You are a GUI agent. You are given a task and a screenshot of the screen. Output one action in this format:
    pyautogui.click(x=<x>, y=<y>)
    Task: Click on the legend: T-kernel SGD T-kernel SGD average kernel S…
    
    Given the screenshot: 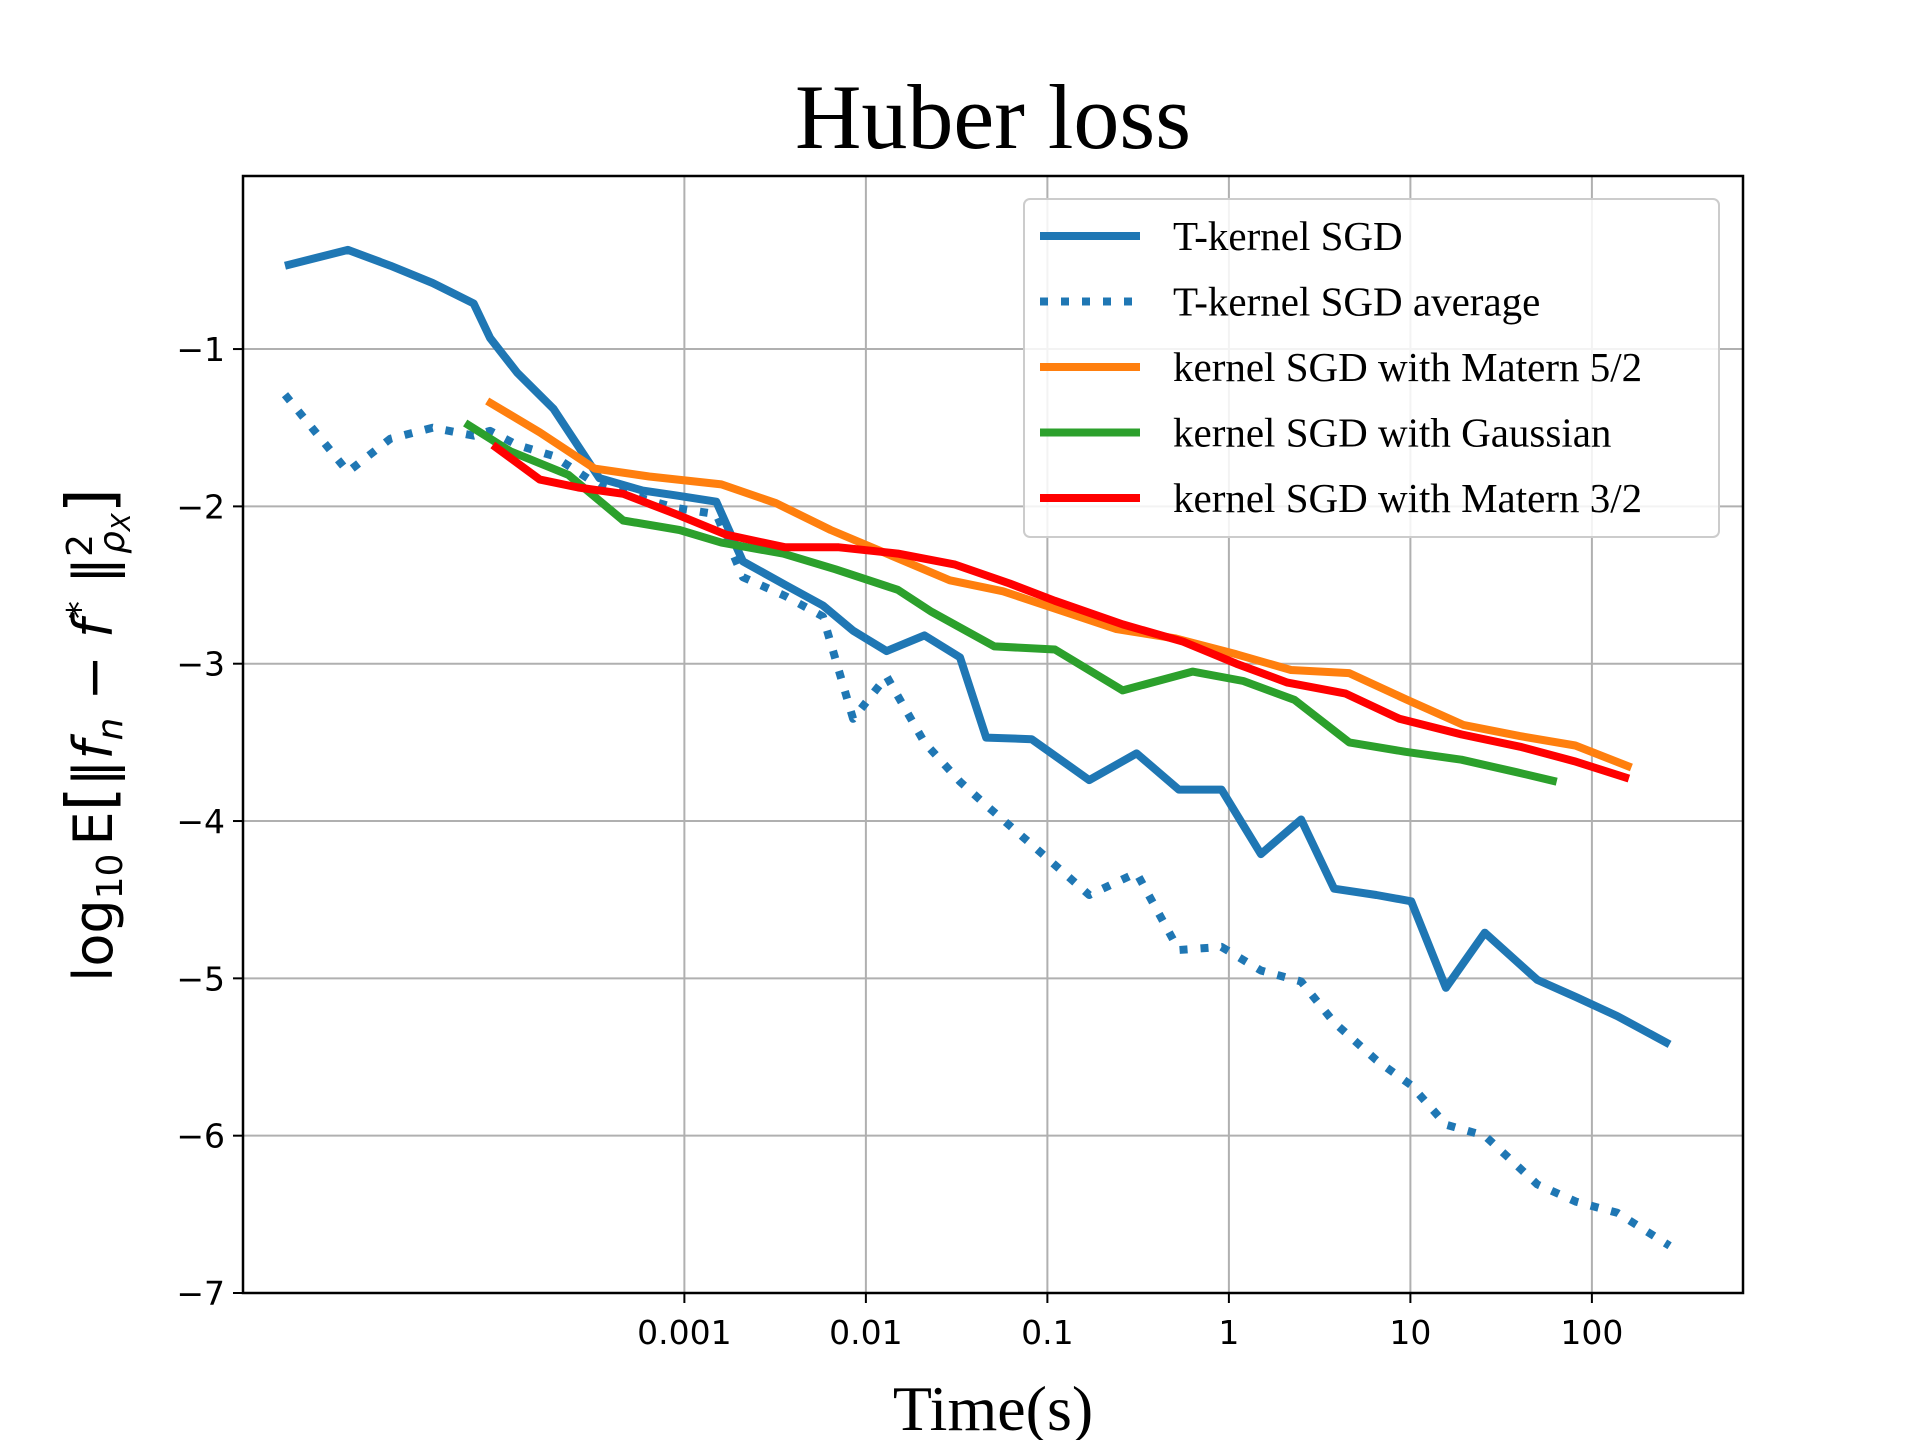 What is the action you would take?
    pyautogui.click(x=1371, y=368)
    